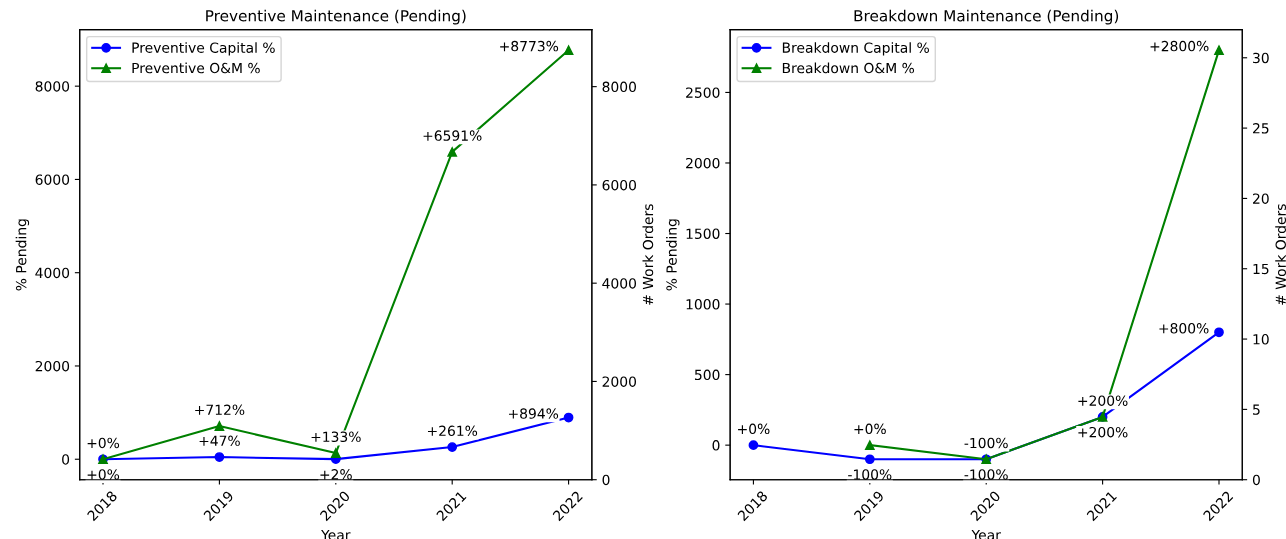  I want to click on y2-tick-label: 15, so click(1261, 269).